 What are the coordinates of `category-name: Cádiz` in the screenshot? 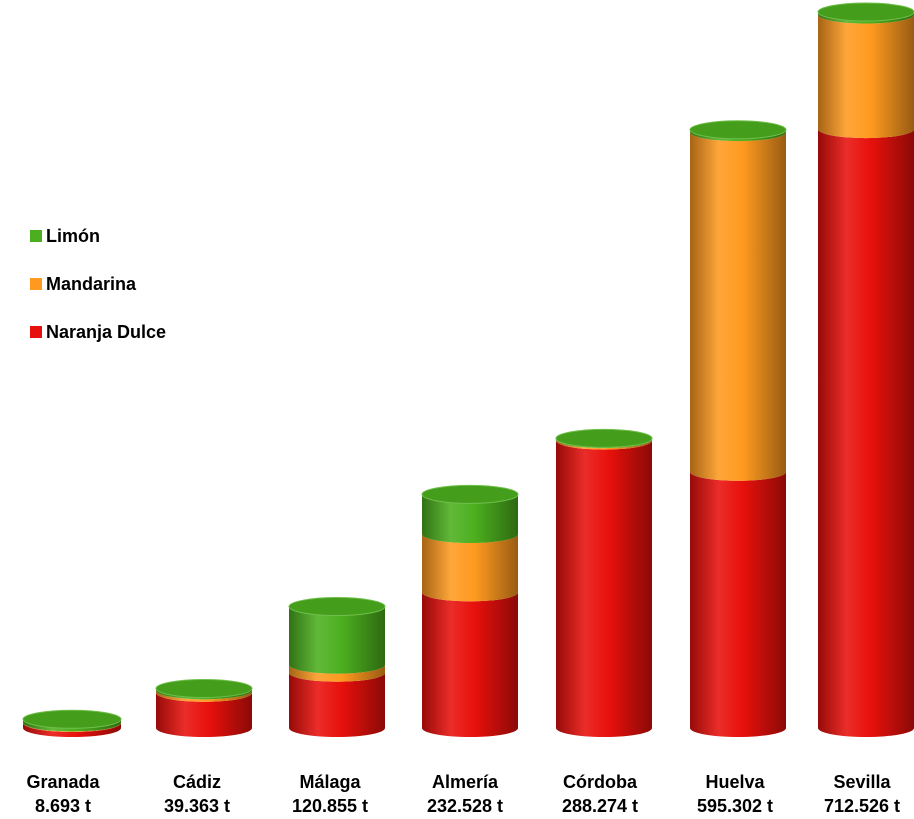 It's located at (196, 782).